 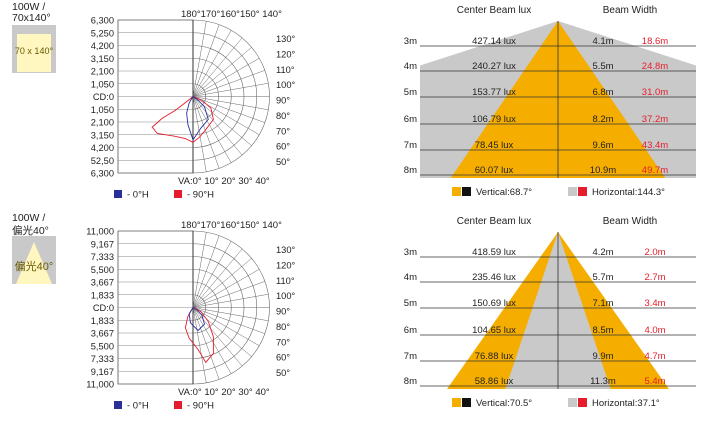 I want to click on vertical-width-value: 10.9m, so click(x=603, y=170).